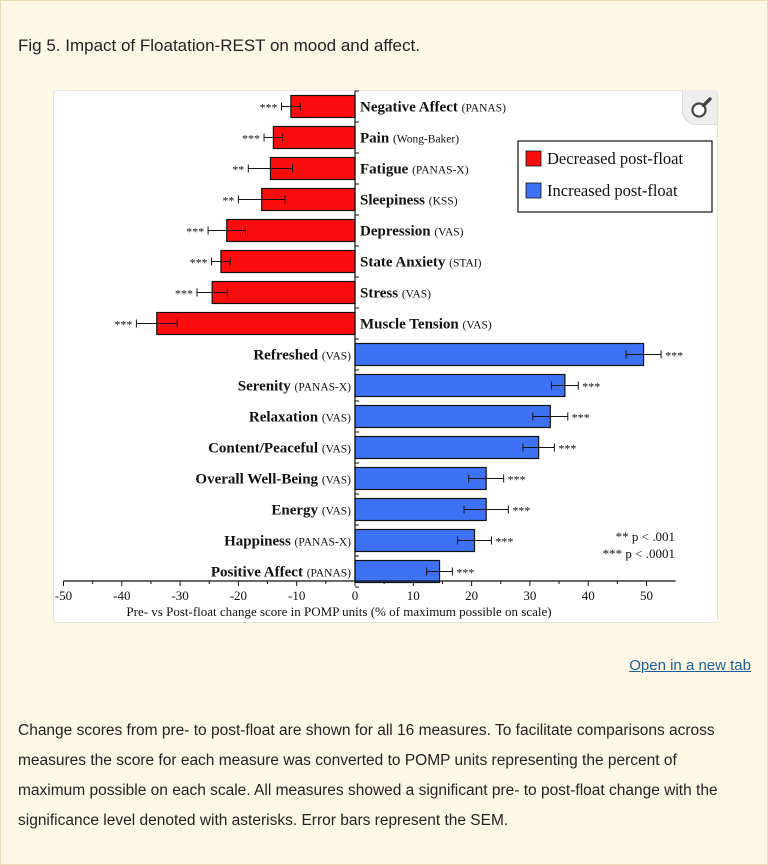 This screenshot has width=768, height=865. Describe the element at coordinates (287, 542) in the screenshot. I see `category-label: Happiness (PANAS-X)` at that location.